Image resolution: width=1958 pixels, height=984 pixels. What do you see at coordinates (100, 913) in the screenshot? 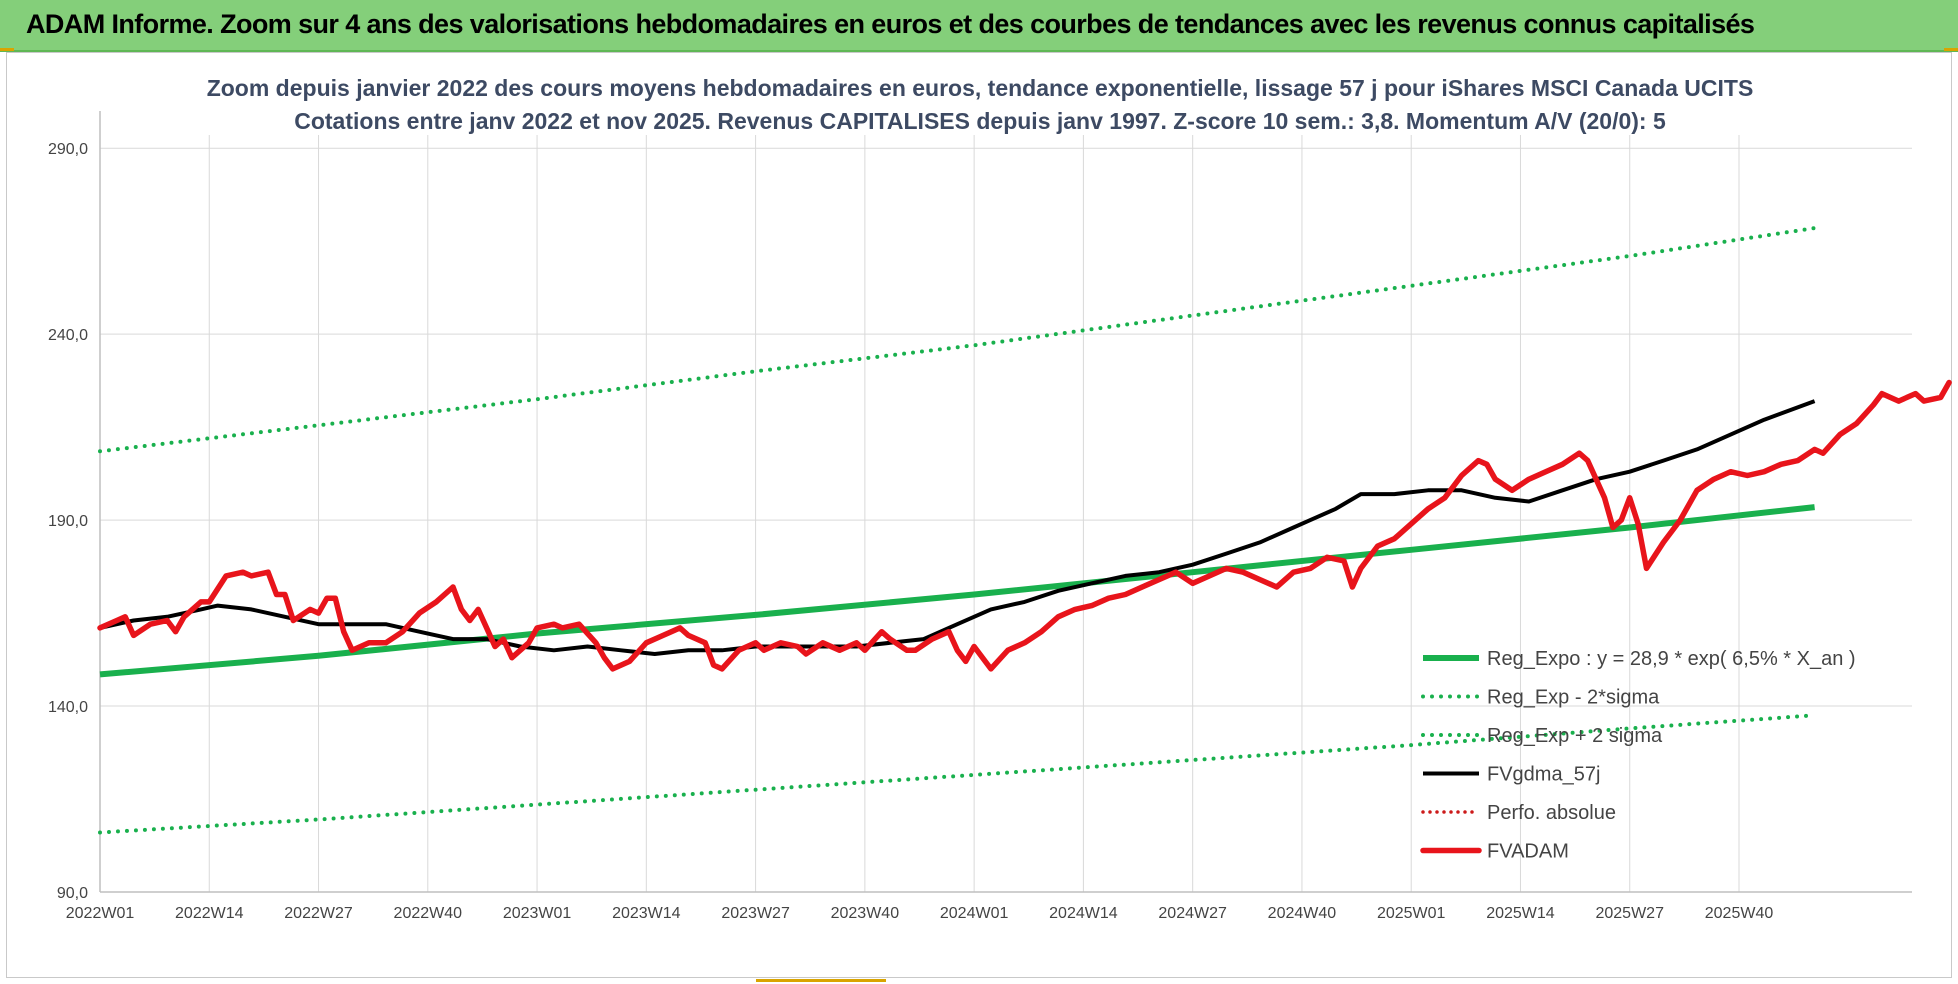
I see `x-tick-label: 2022W01` at bounding box center [100, 913].